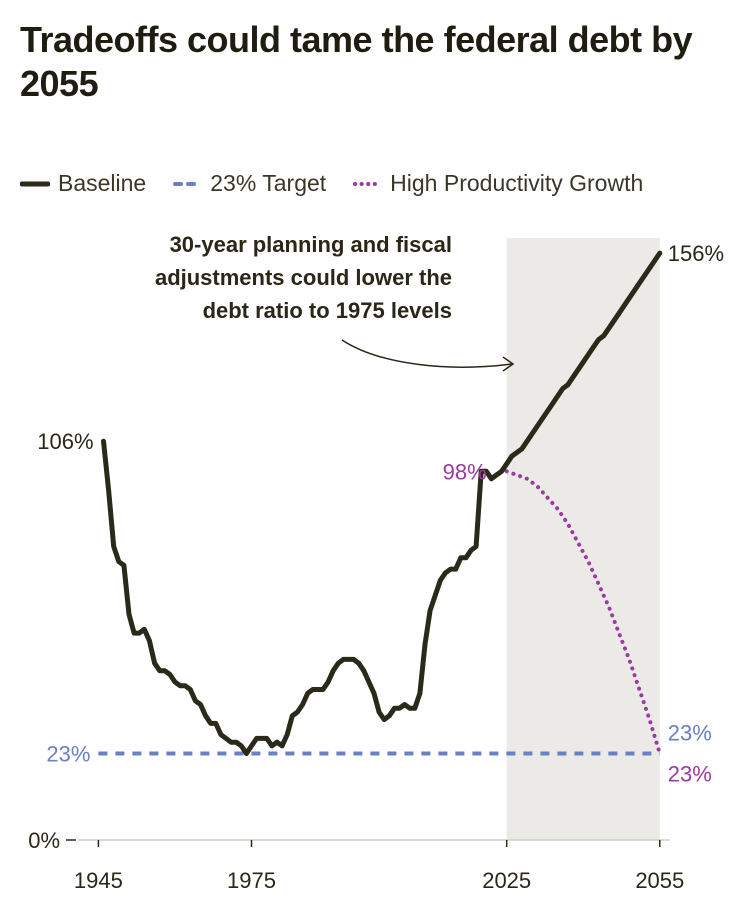 Image resolution: width=744 pixels, height=920 pixels. I want to click on data-label-productivity-start: 98%, so click(465, 471).